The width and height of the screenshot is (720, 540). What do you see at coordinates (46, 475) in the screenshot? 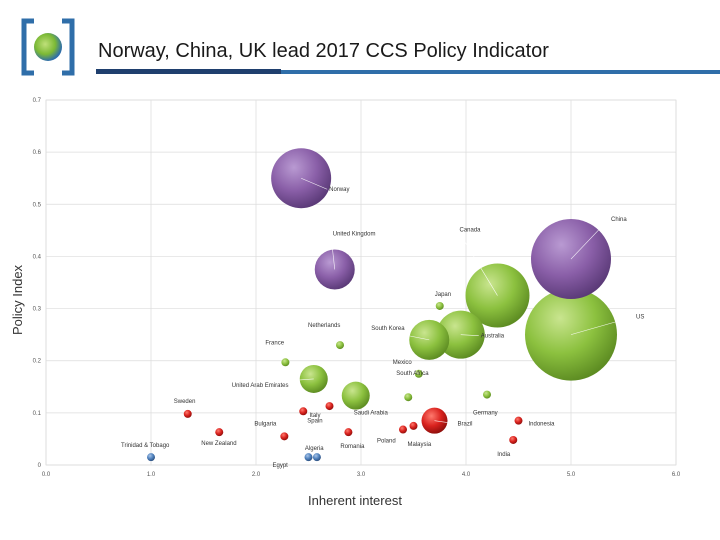
I see `x-tick-label: 0.0` at bounding box center [46, 475].